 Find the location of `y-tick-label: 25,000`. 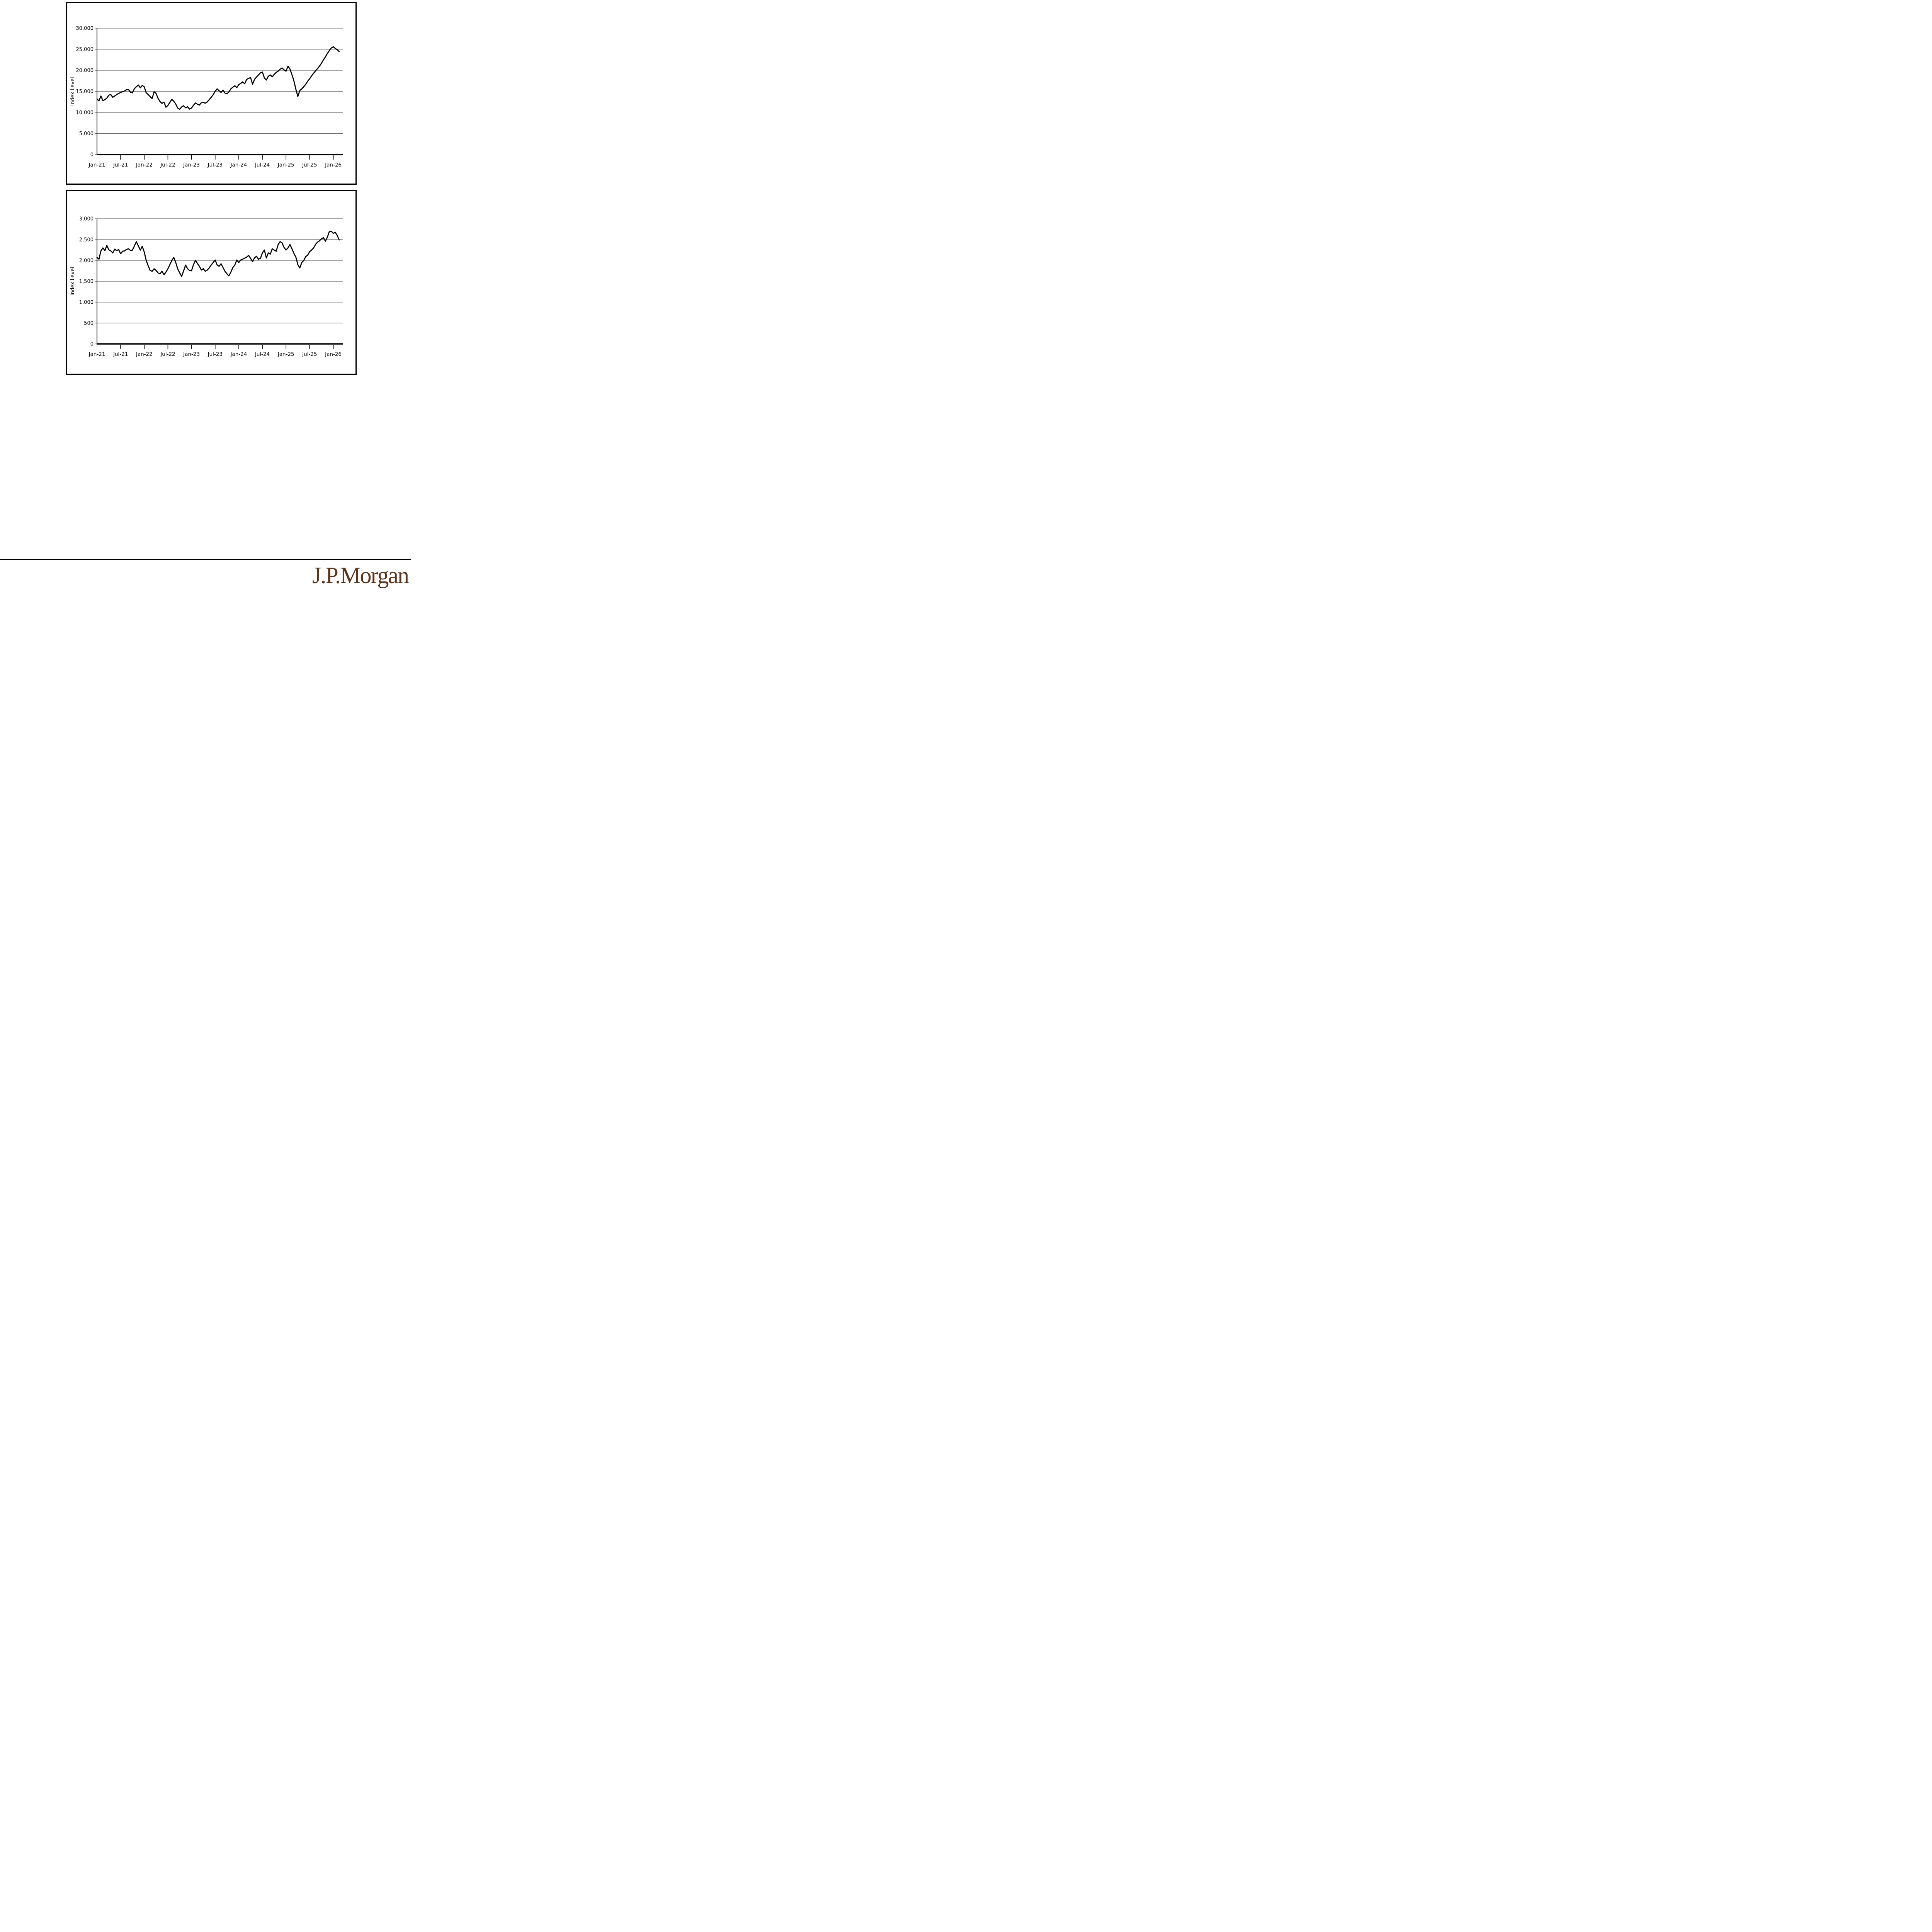

y-tick-label: 25,000 is located at coordinates (85, 50).